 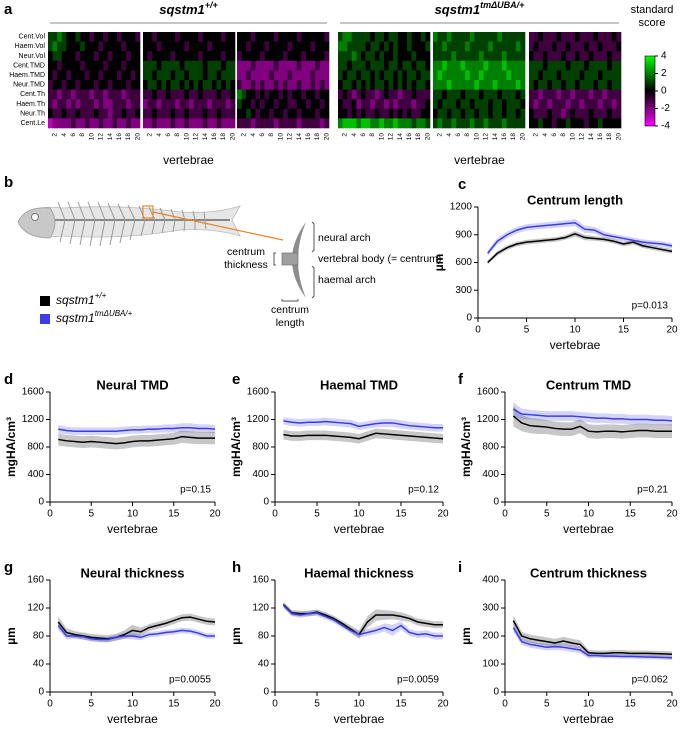 What do you see at coordinates (91, 704) in the screenshot?
I see `x-tick-label: 5` at bounding box center [91, 704].